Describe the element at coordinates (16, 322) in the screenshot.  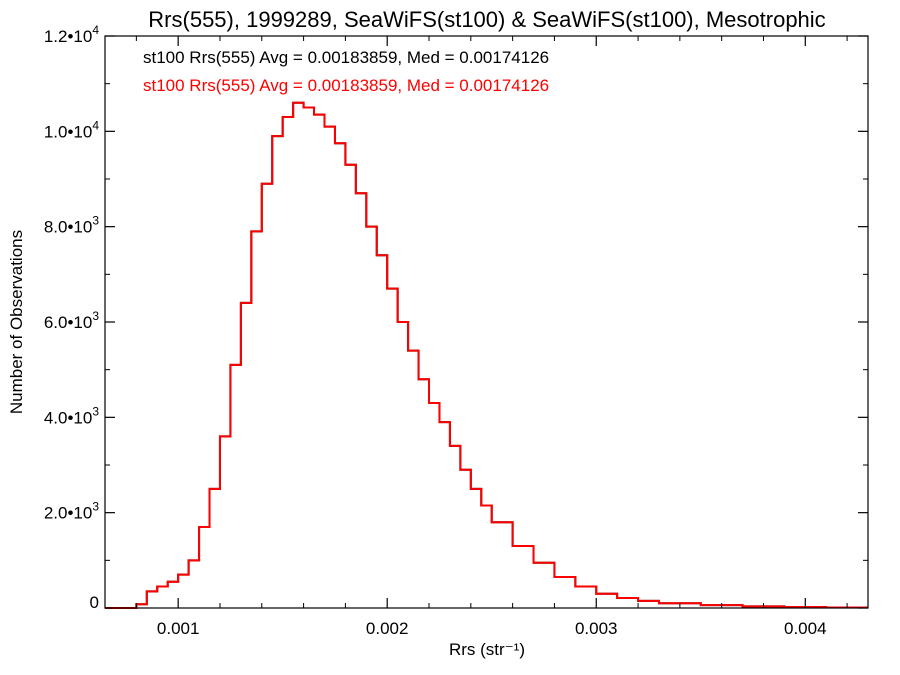
I see `y-axis-label: Number of Observations` at that location.